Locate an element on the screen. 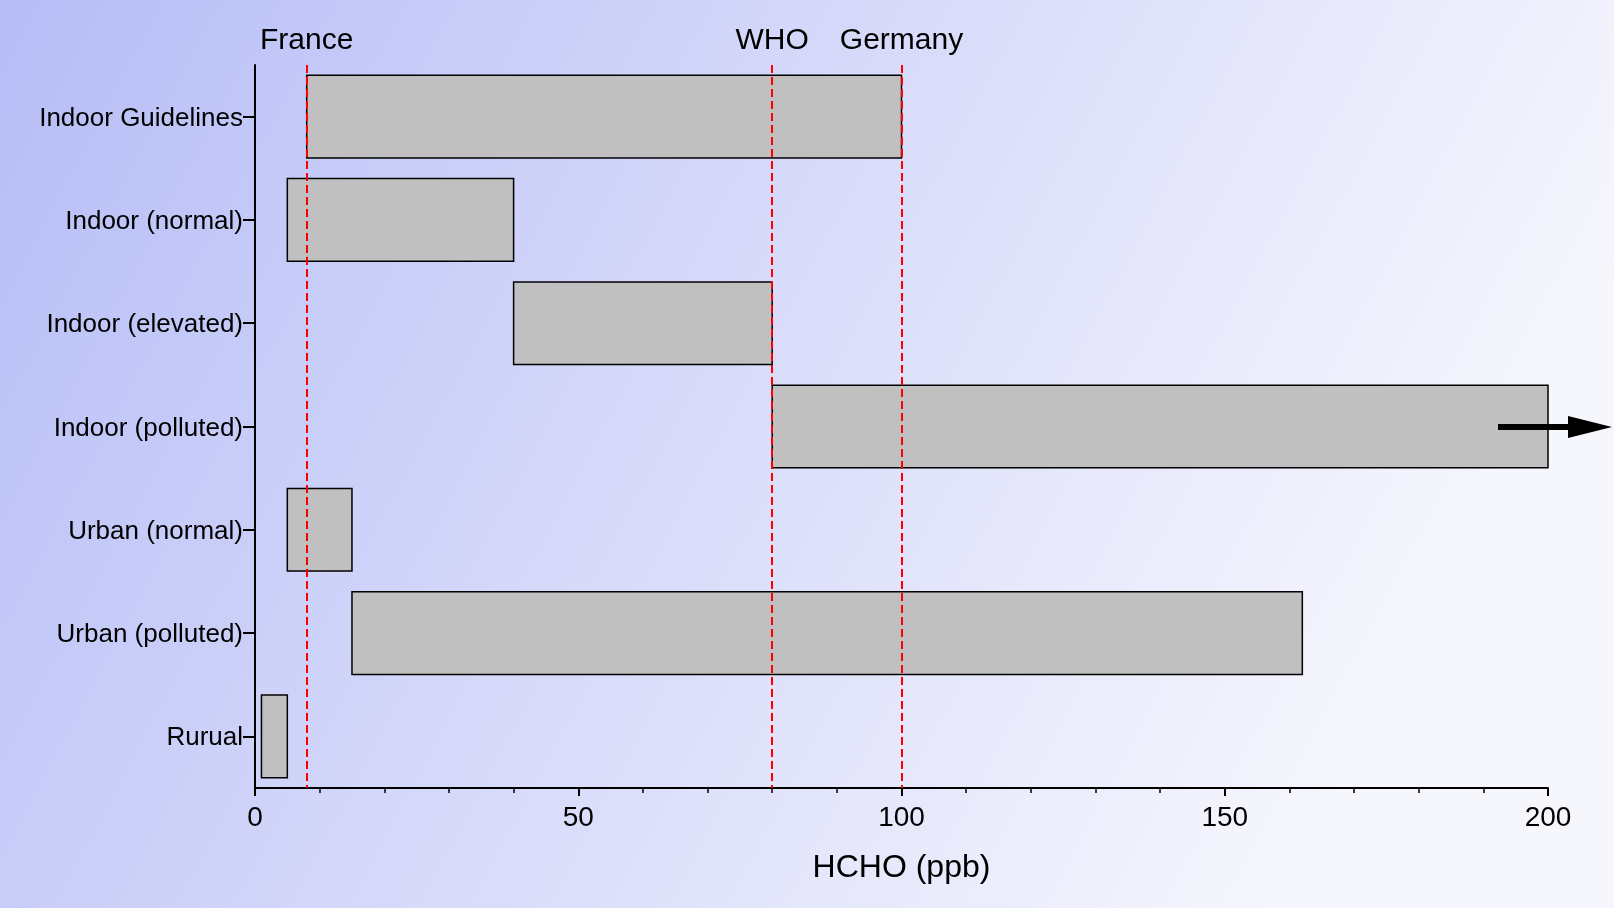 This screenshot has width=1614, height=908. y-tick-label: Urban (normal) is located at coordinates (155, 529).